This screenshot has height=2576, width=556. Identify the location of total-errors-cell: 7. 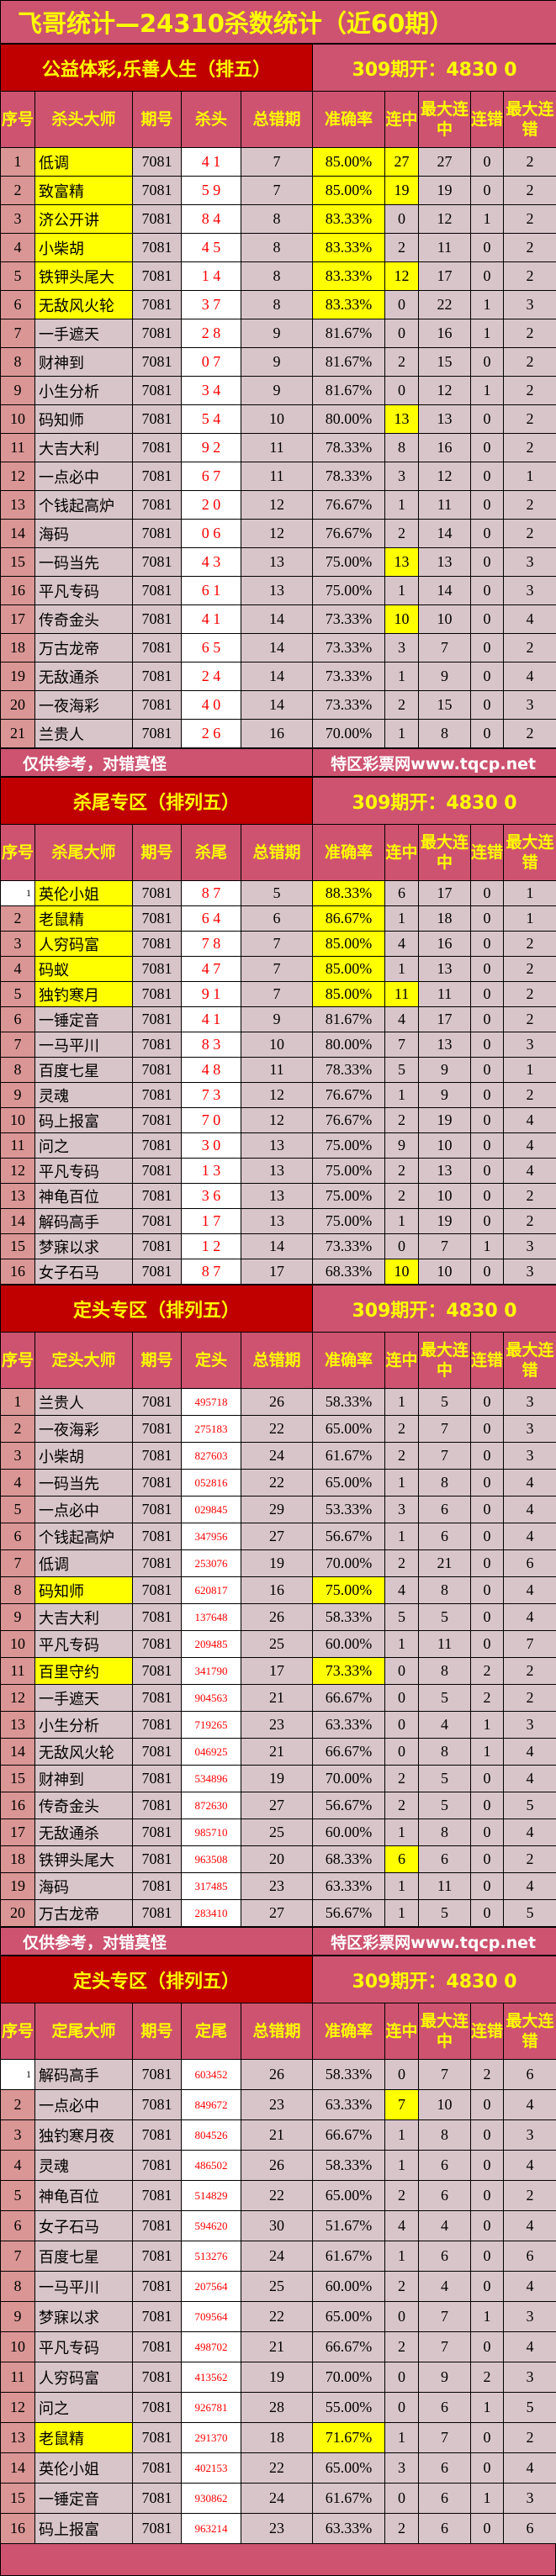
(277, 944).